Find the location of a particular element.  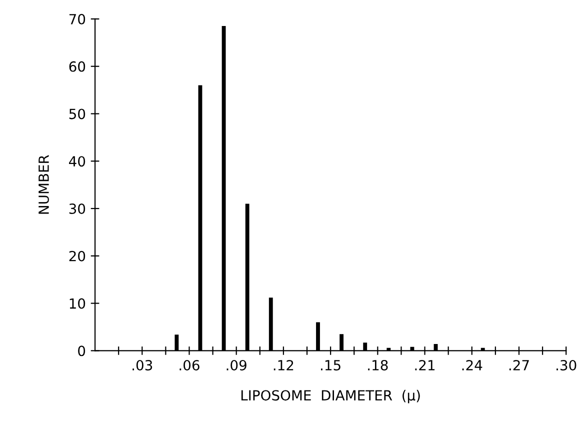

x-tick-label: .12 is located at coordinates (284, 365).